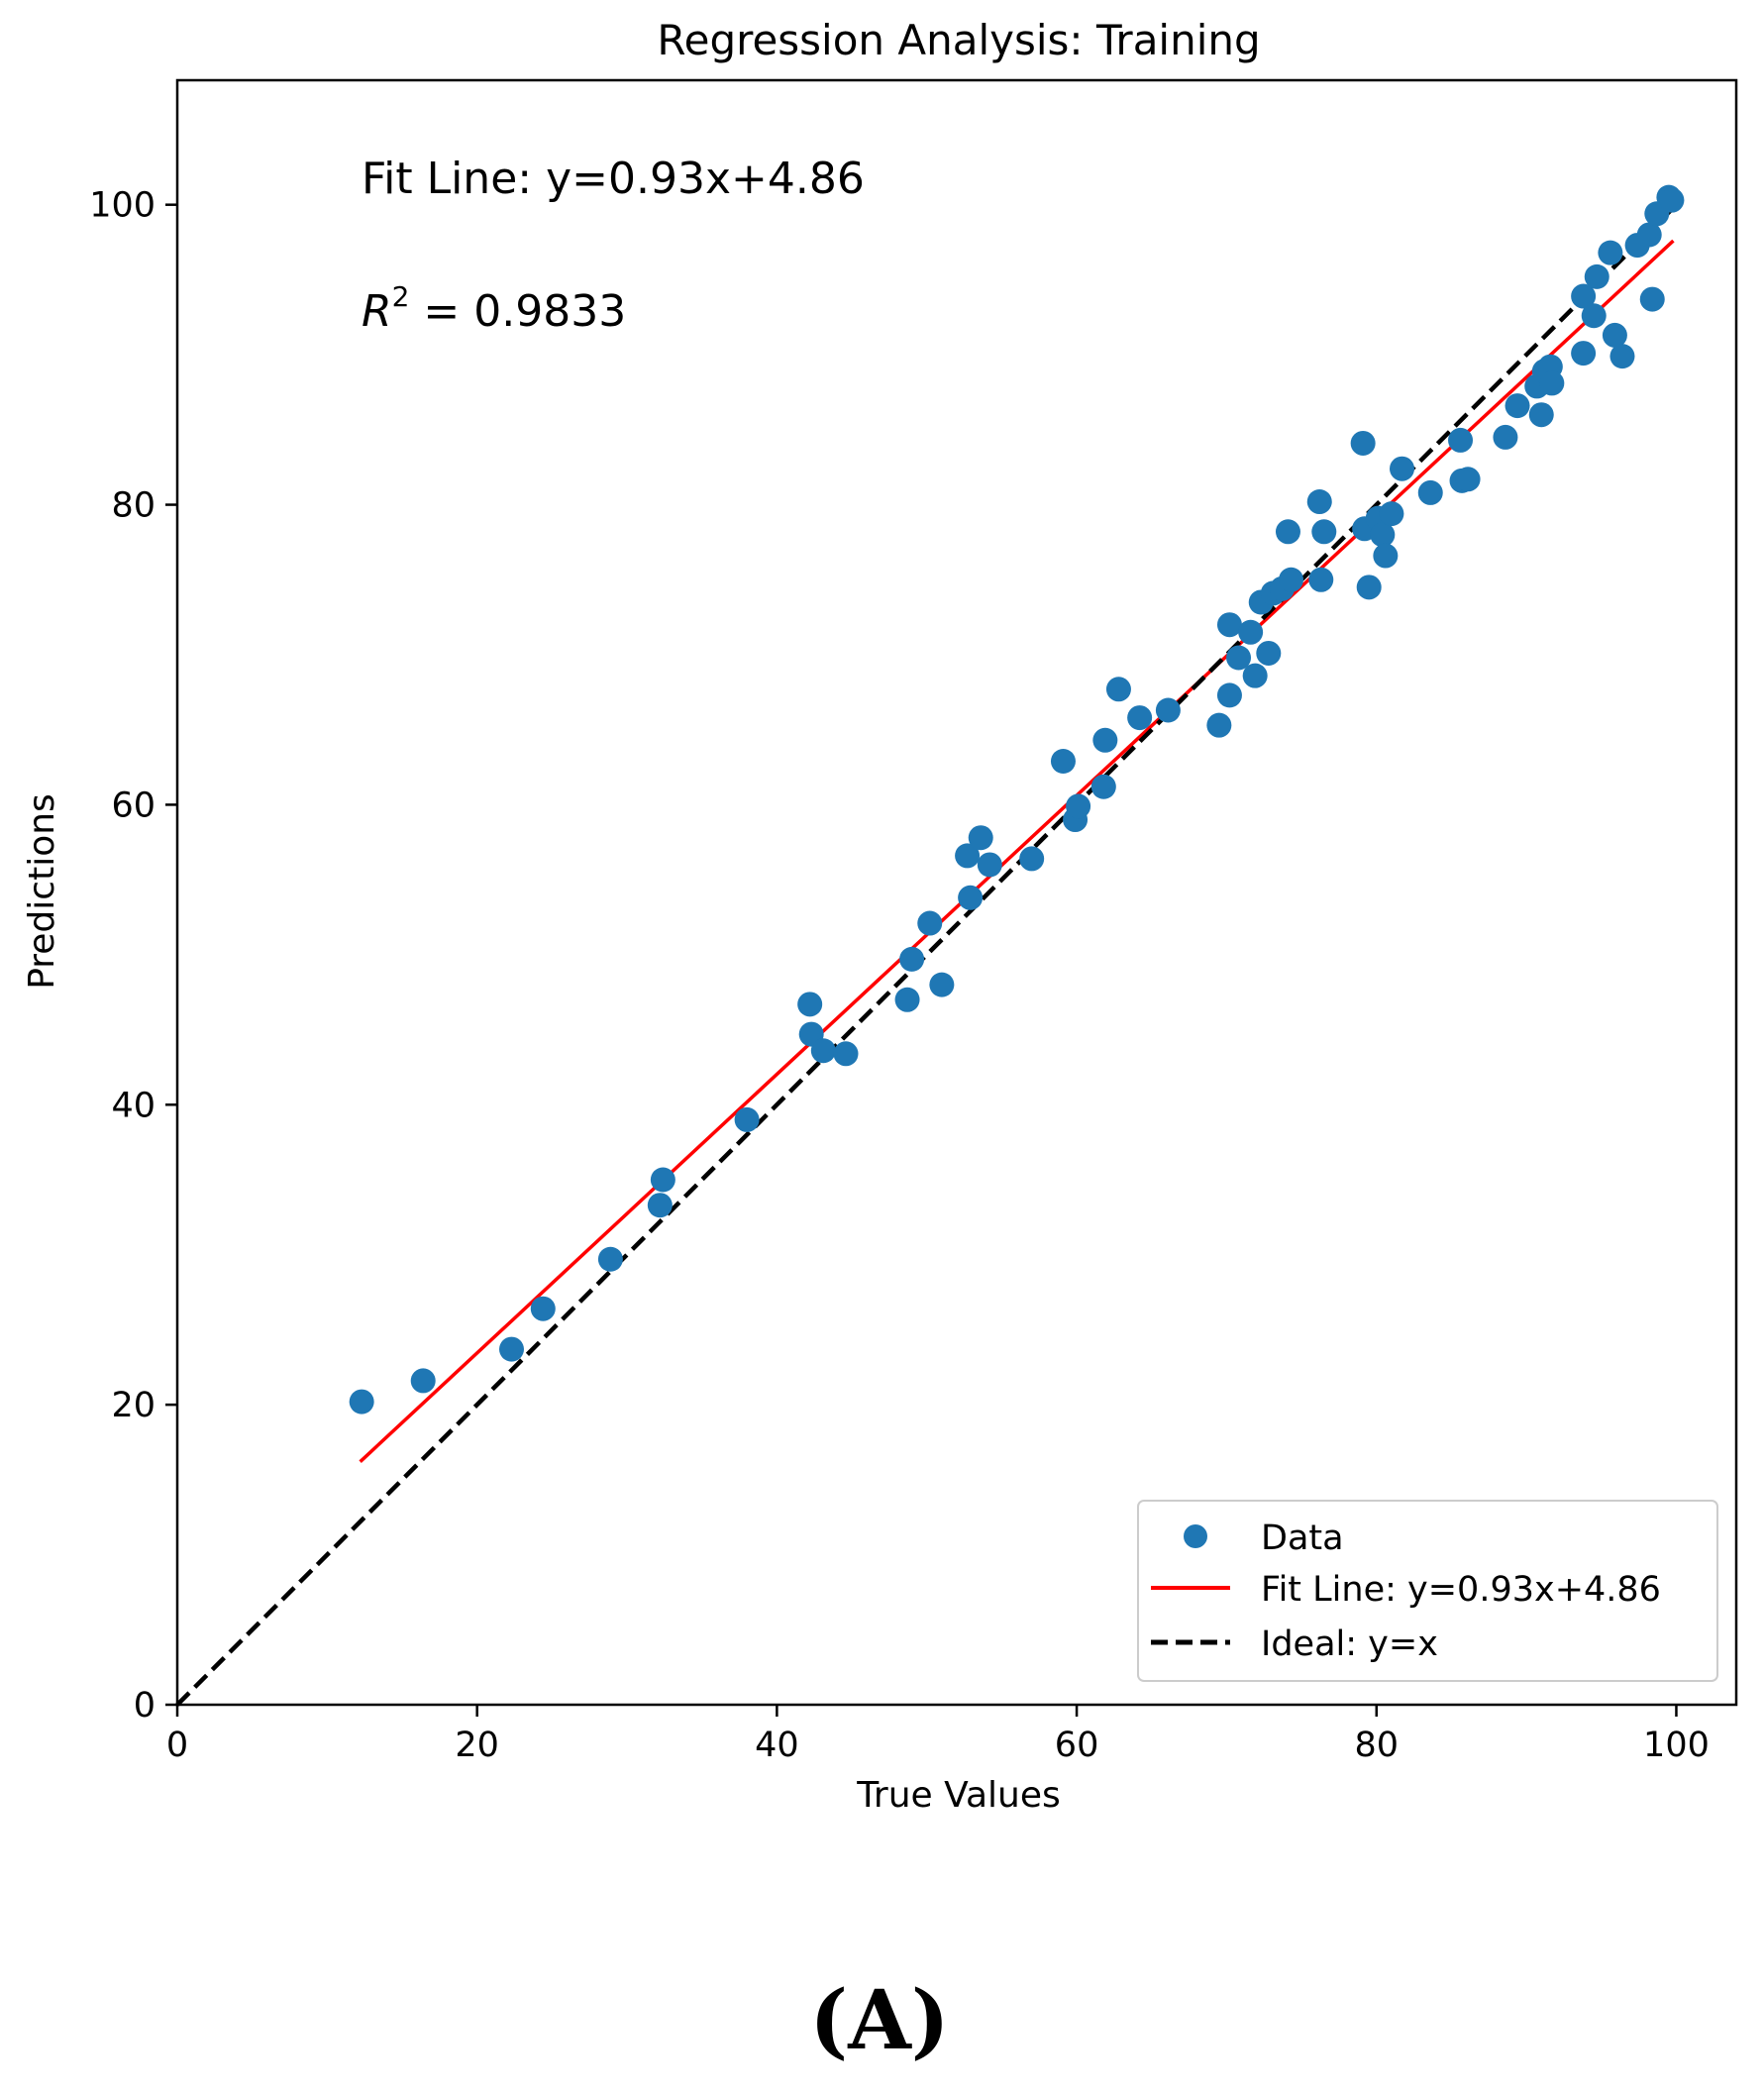 The height and width of the screenshot is (2094, 1764). What do you see at coordinates (42, 891) in the screenshot?
I see `y-axis-label: Predictions` at bounding box center [42, 891].